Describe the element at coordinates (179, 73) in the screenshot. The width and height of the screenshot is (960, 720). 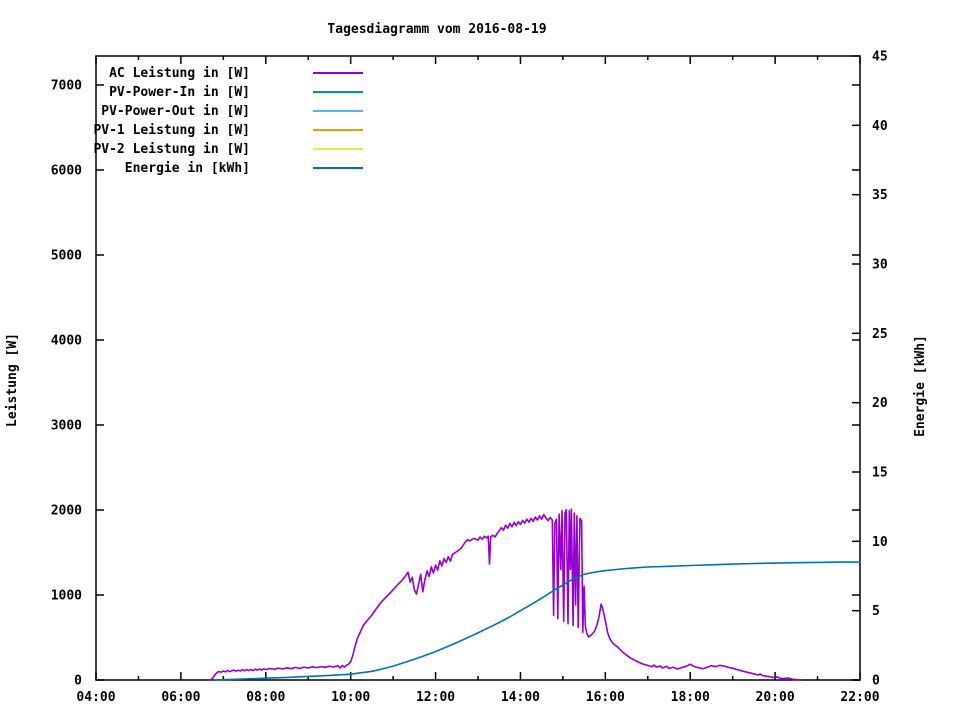
I see `legend-label: AC Leistung in [W]` at that location.